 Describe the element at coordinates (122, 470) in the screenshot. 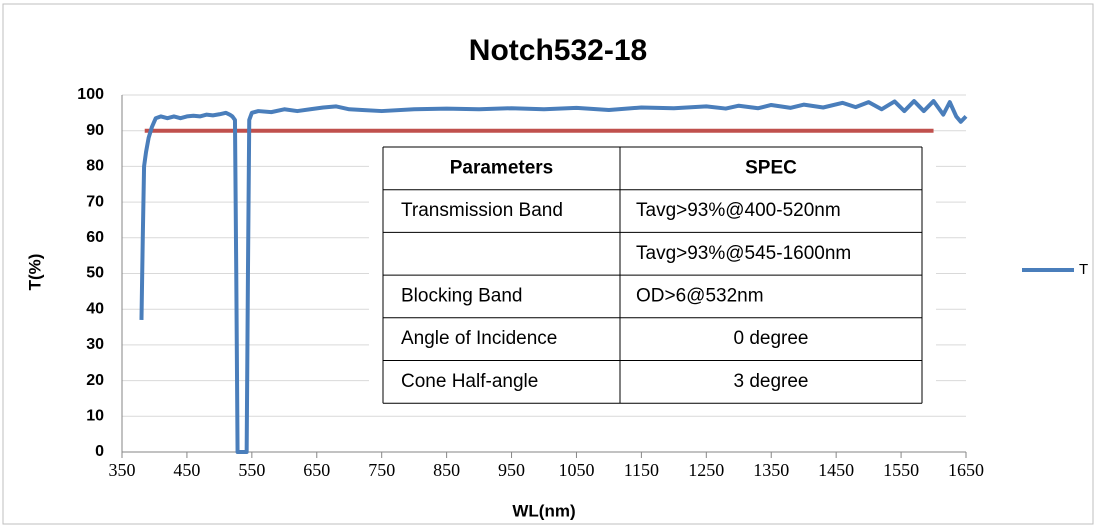

I see `x-tick-label: 350` at that location.